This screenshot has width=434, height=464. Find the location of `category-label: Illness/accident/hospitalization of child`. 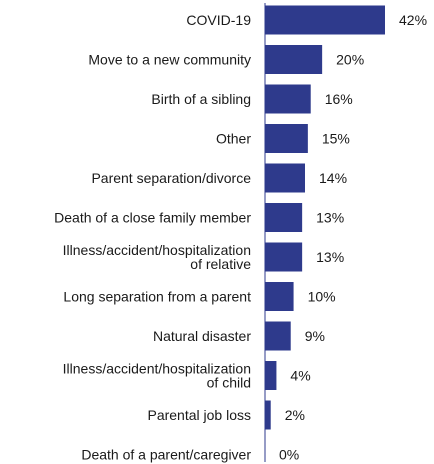

category-label: Illness/accident/hospitalization of child is located at coordinates (157, 376).